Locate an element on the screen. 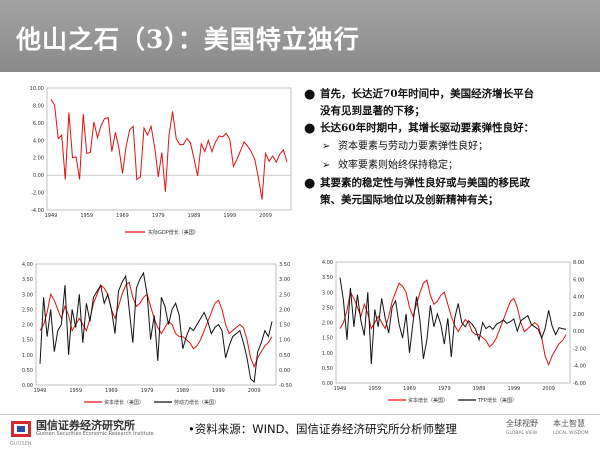  bullet-text: 其要素的稳定性与弹性良好或与美国的移民政 is located at coordinates (425, 183).